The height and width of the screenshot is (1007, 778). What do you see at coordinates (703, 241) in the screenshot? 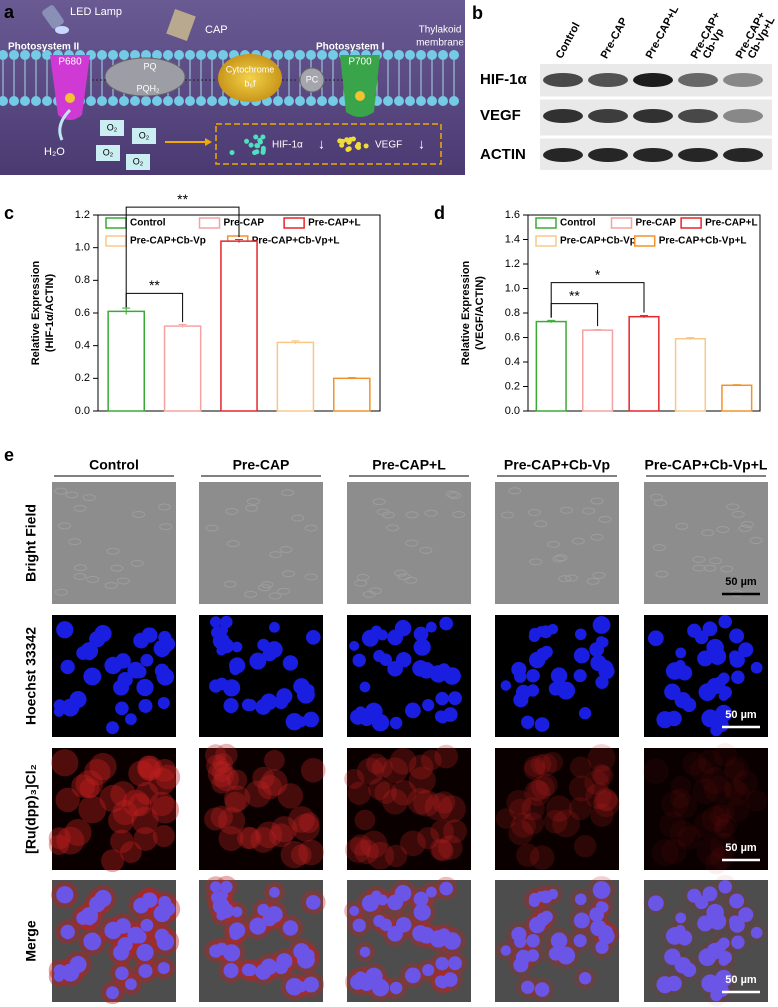
I see `legend-label: Pre-CAP+Cb-Vp+L` at bounding box center [703, 241].